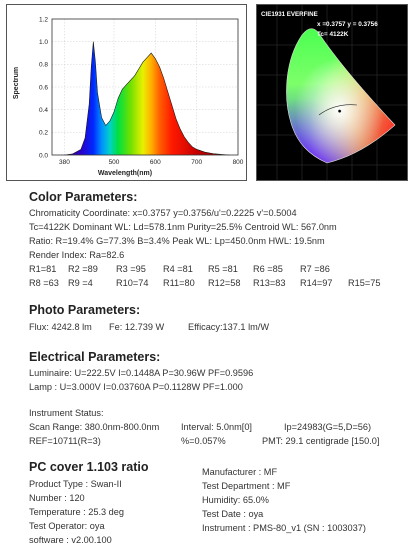 The image size is (412, 552). Describe the element at coordinates (16, 83) in the screenshot. I see `y-axis-label: Spectrum` at that location.